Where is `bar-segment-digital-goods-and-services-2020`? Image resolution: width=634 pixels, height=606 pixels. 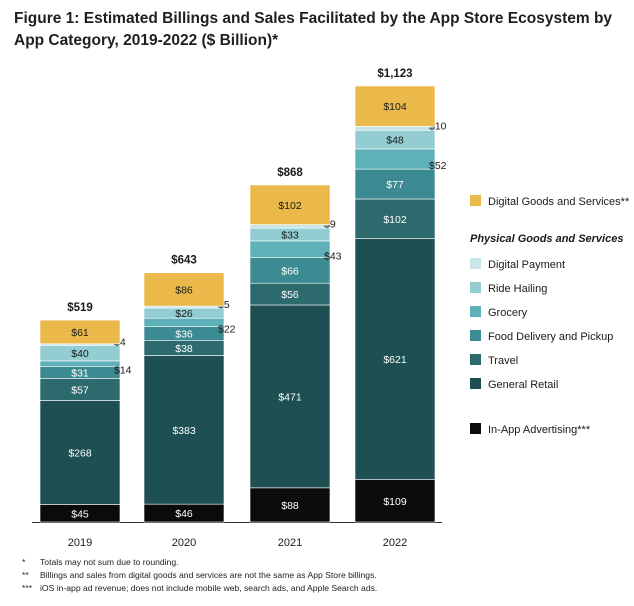 bar-segment-digital-goods-and-services-2020 is located at coordinates (184, 289).